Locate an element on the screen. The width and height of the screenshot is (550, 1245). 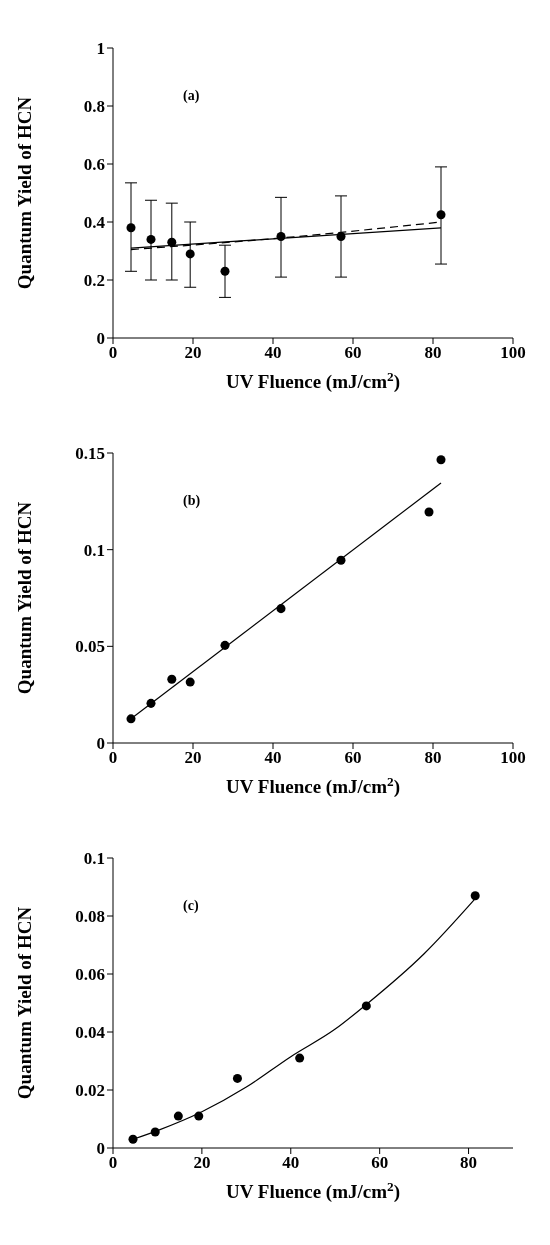
y-tick-label: 1 is located at coordinates (100, 49).